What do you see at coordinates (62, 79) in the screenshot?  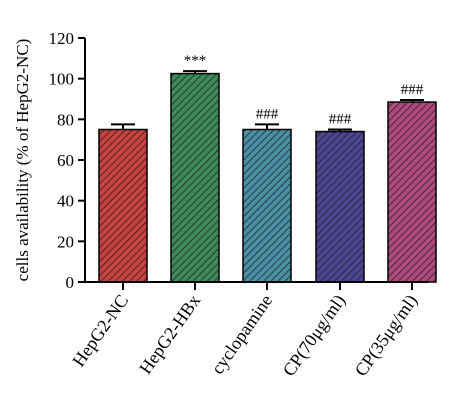 I see `y-tick-label: 100` at bounding box center [62, 79].